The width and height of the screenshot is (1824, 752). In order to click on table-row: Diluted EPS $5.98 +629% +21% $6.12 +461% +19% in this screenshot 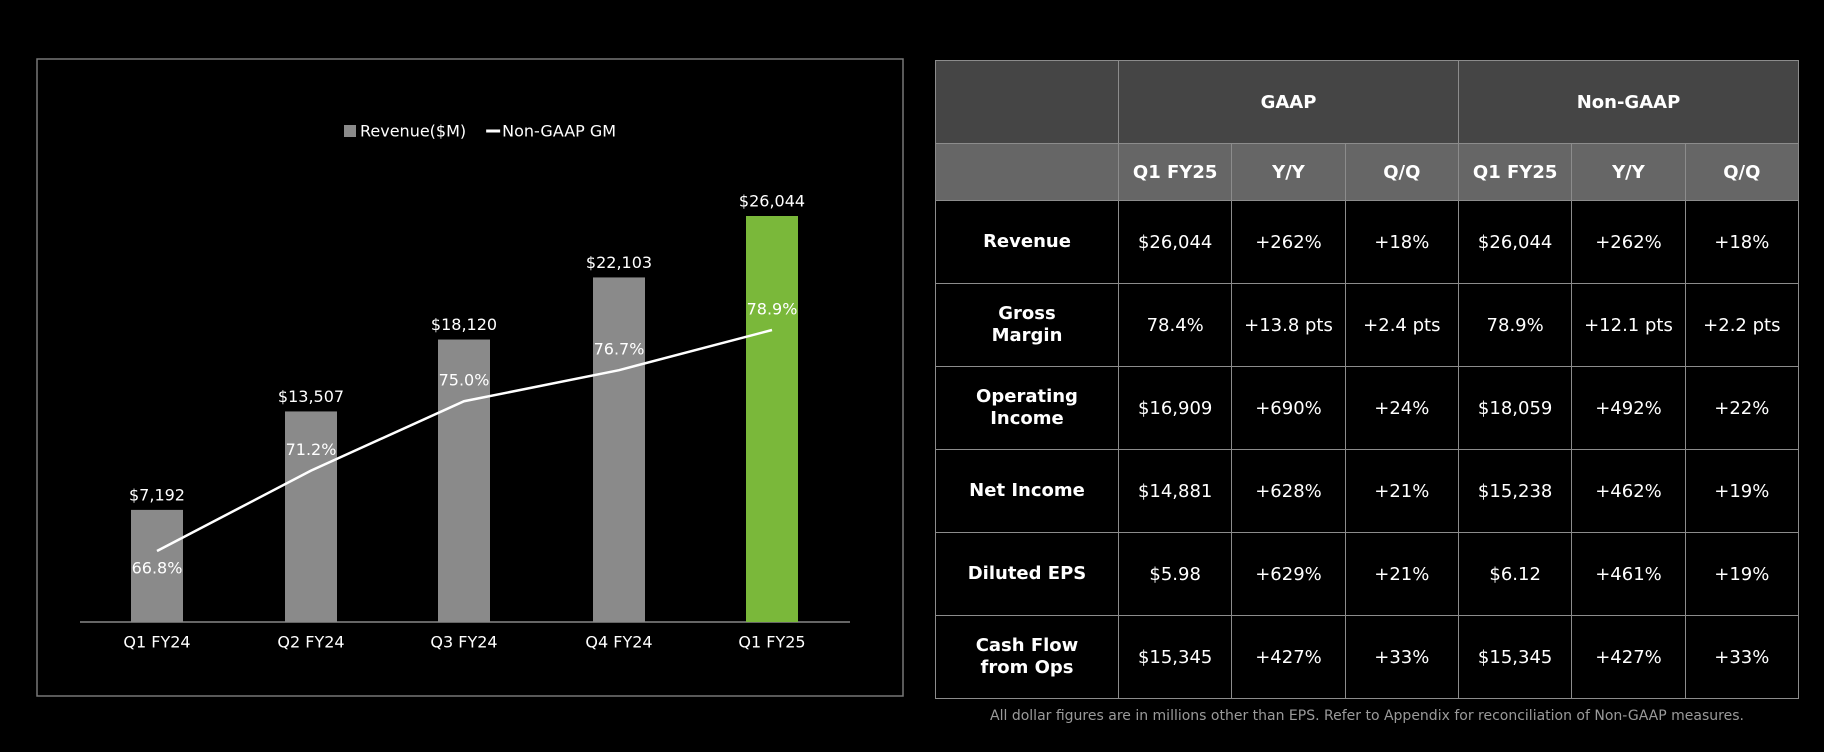, I will do `click(1367, 574)`.